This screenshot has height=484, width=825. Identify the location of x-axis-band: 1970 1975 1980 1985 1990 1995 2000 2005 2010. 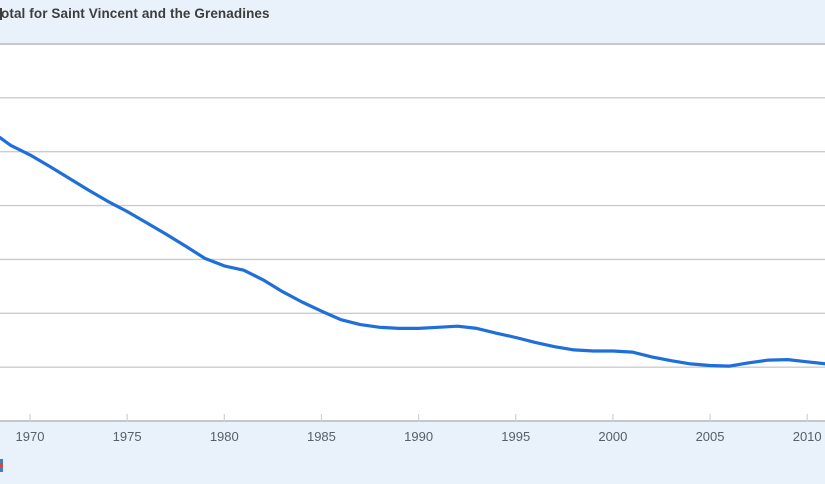
(412, 453).